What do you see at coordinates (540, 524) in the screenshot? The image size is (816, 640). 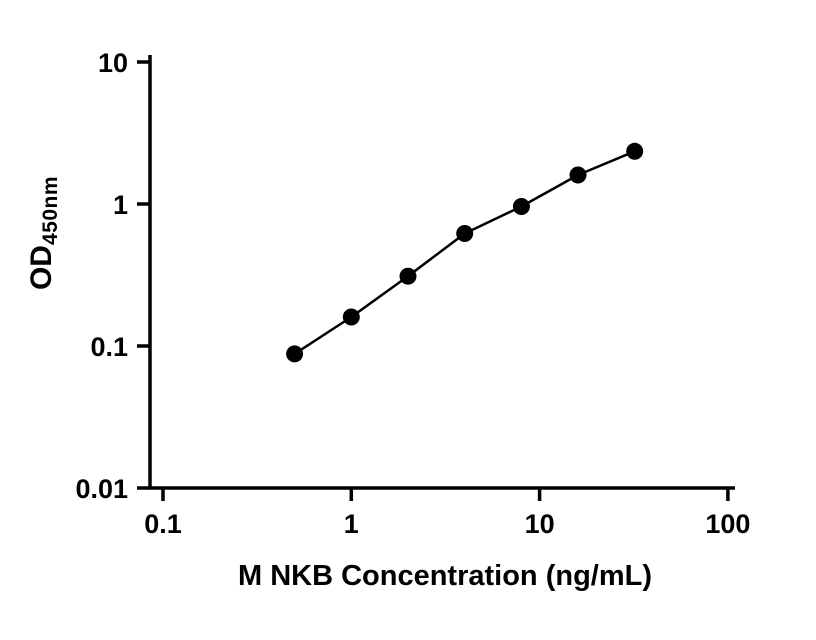 I see `x-axis-tick-label: 10` at bounding box center [540, 524].